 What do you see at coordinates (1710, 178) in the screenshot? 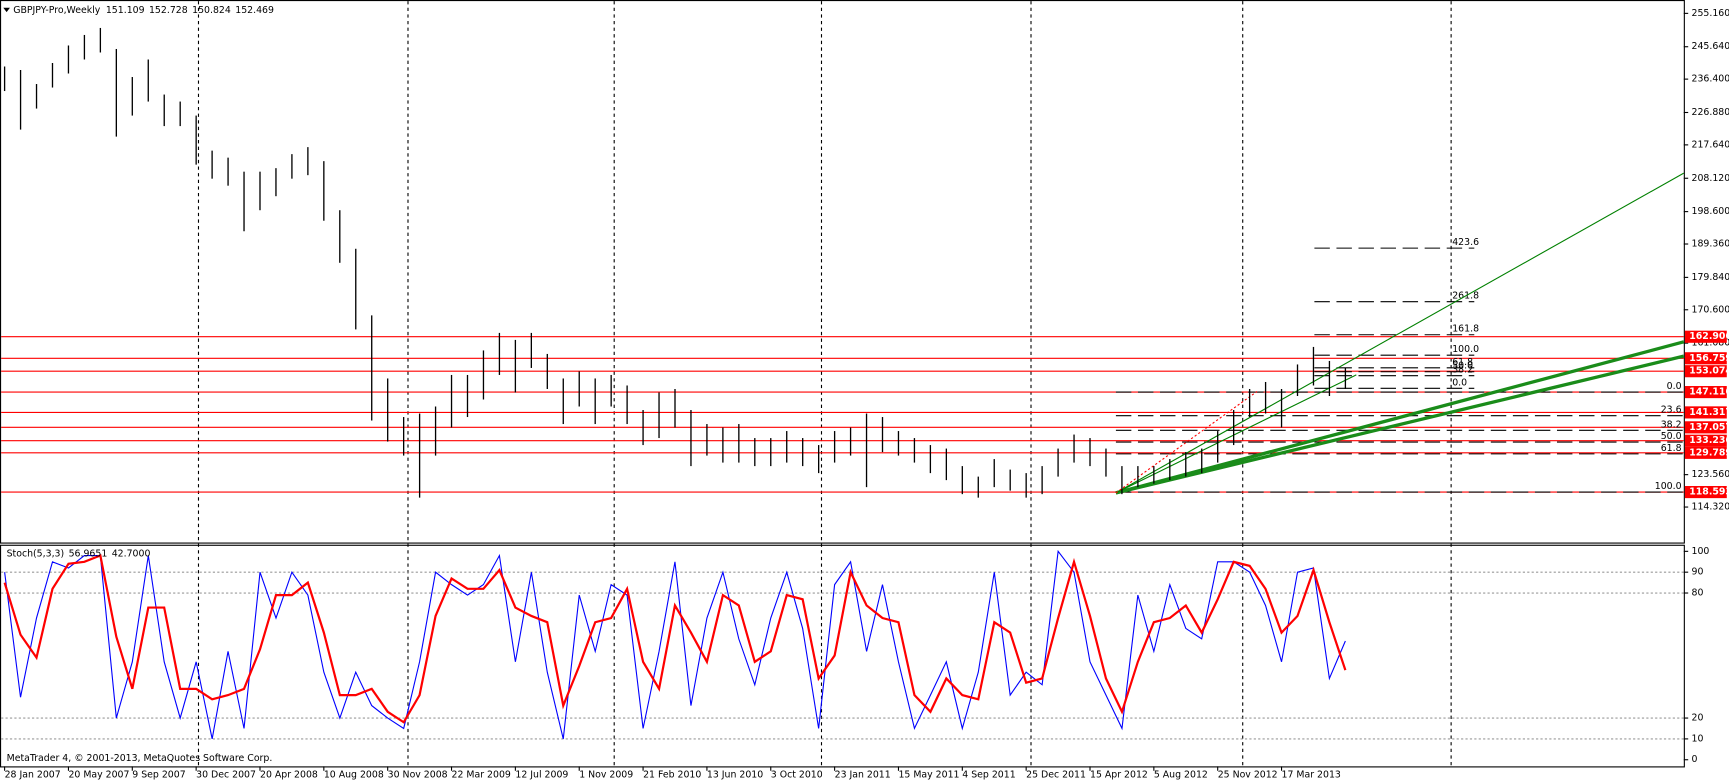
I see `y-tick-label: 208.120` at bounding box center [1710, 178].